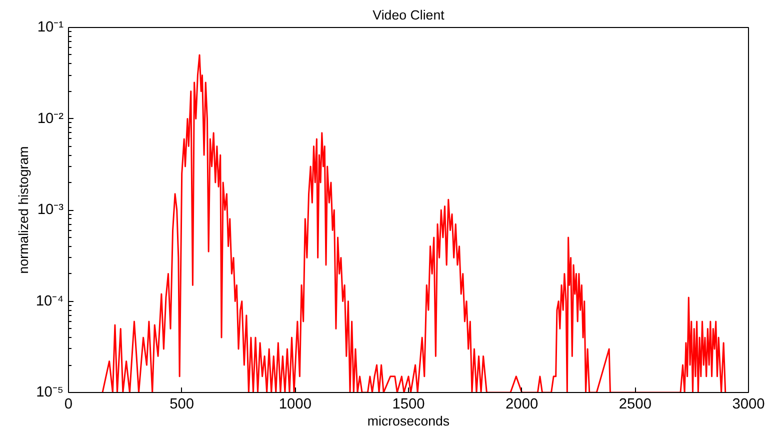 This screenshot has width=768, height=431. What do you see at coordinates (50, 210) in the screenshot?
I see `y-tick-label: 10⁻³` at bounding box center [50, 210].